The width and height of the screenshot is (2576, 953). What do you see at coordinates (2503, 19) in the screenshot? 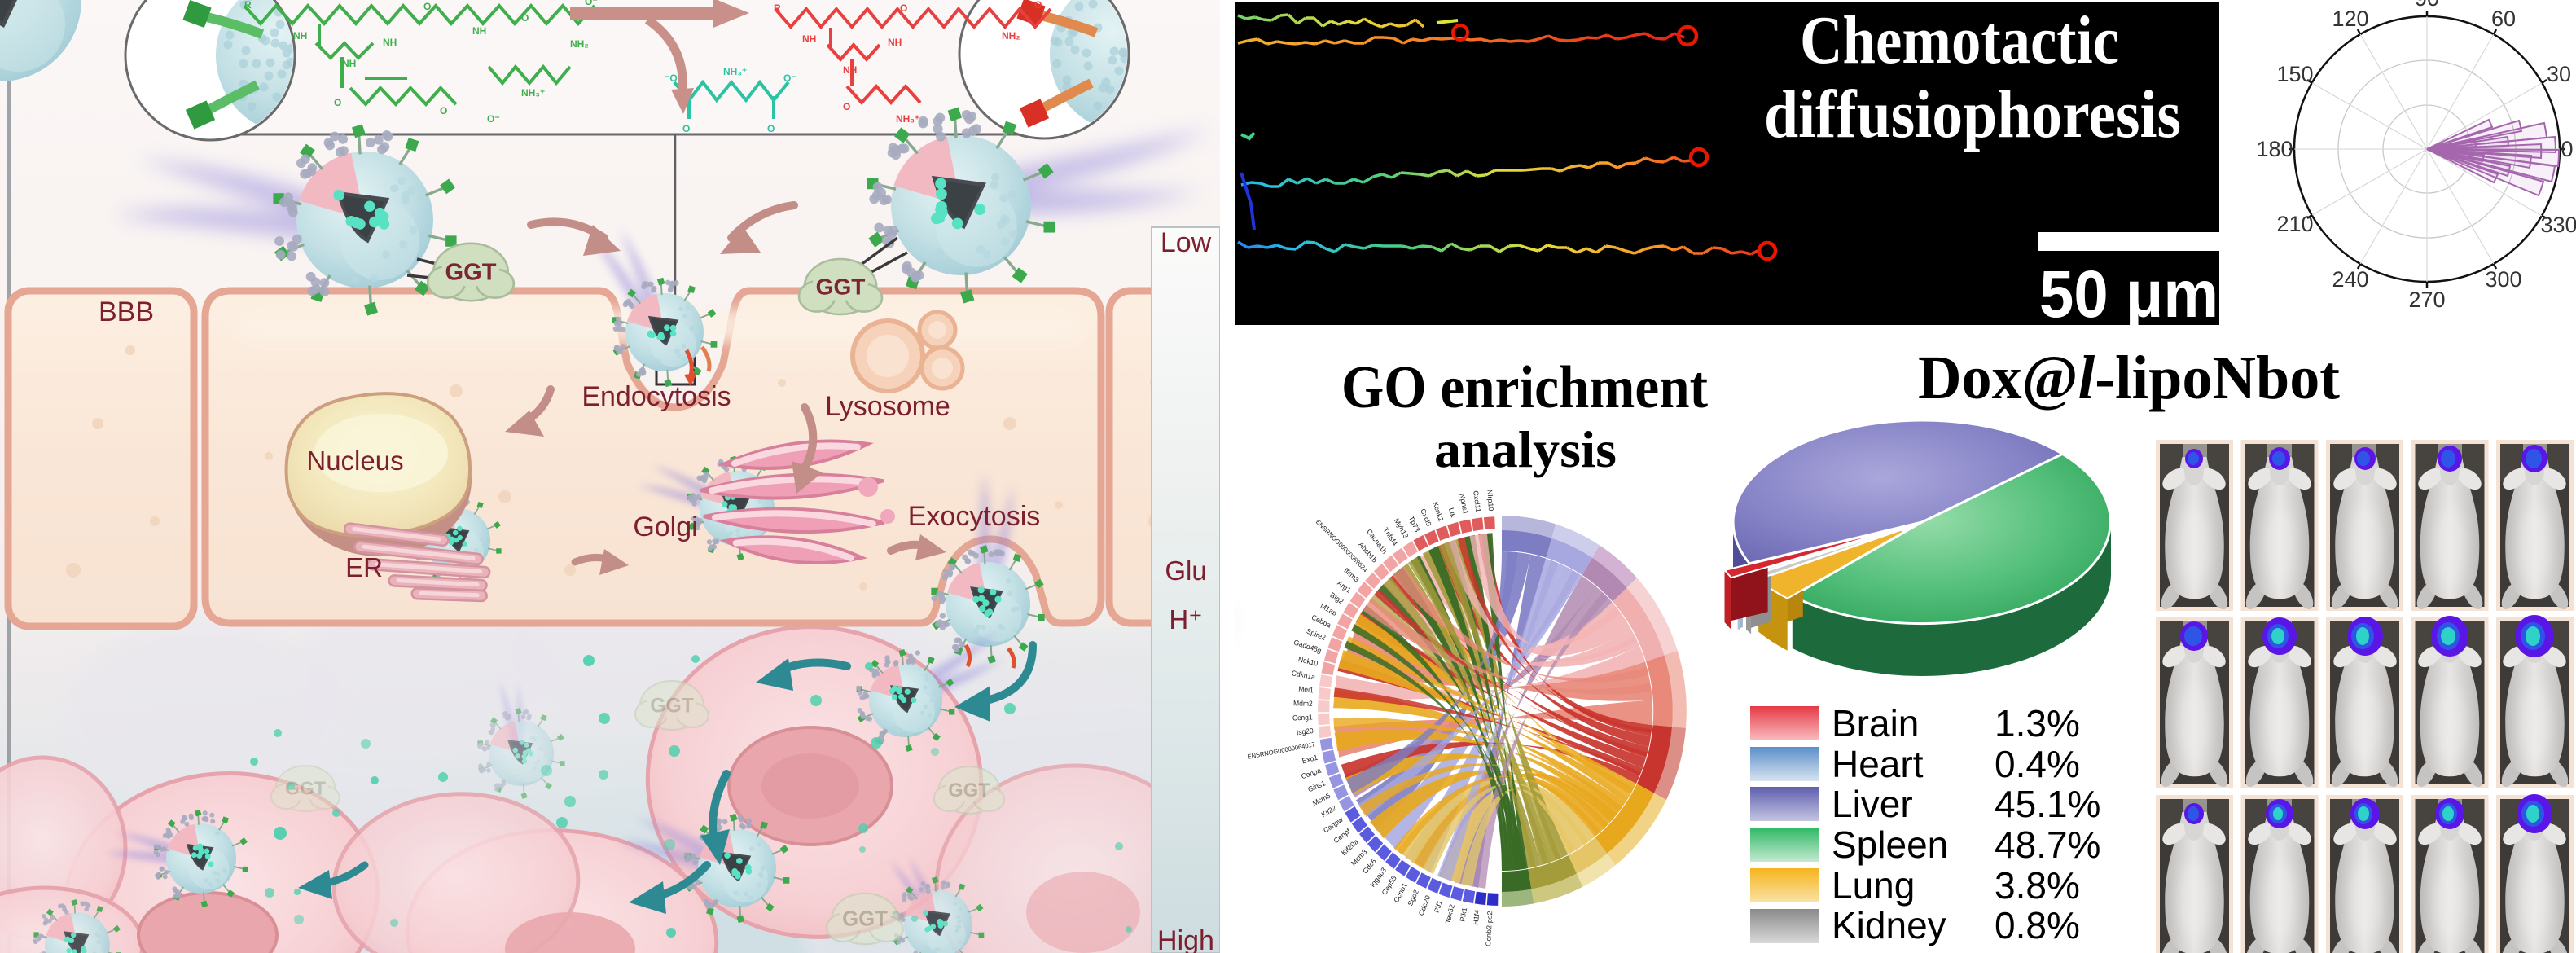
I see `svg-text: 60` at bounding box center [2503, 19].